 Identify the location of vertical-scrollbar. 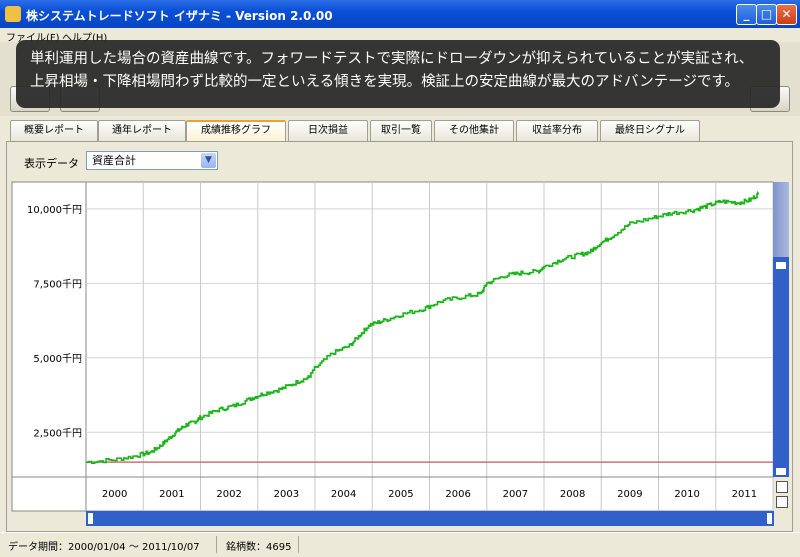
(781, 329).